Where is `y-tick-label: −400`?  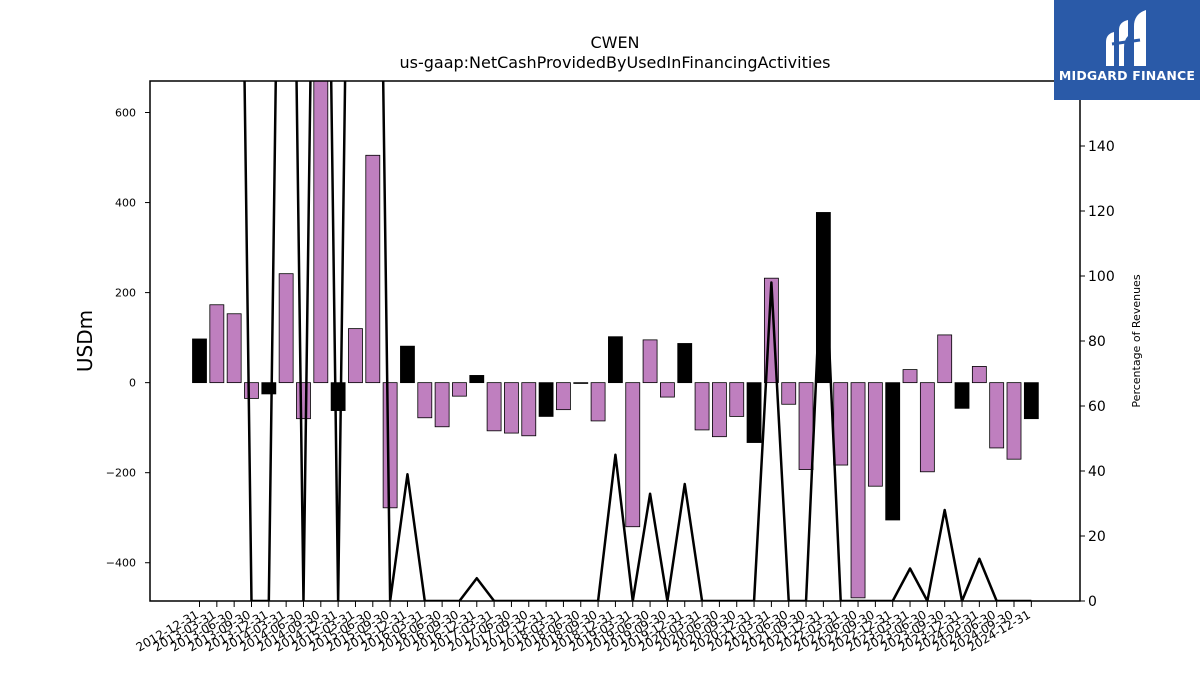
y-tick-label: −400 is located at coordinates (121, 563).